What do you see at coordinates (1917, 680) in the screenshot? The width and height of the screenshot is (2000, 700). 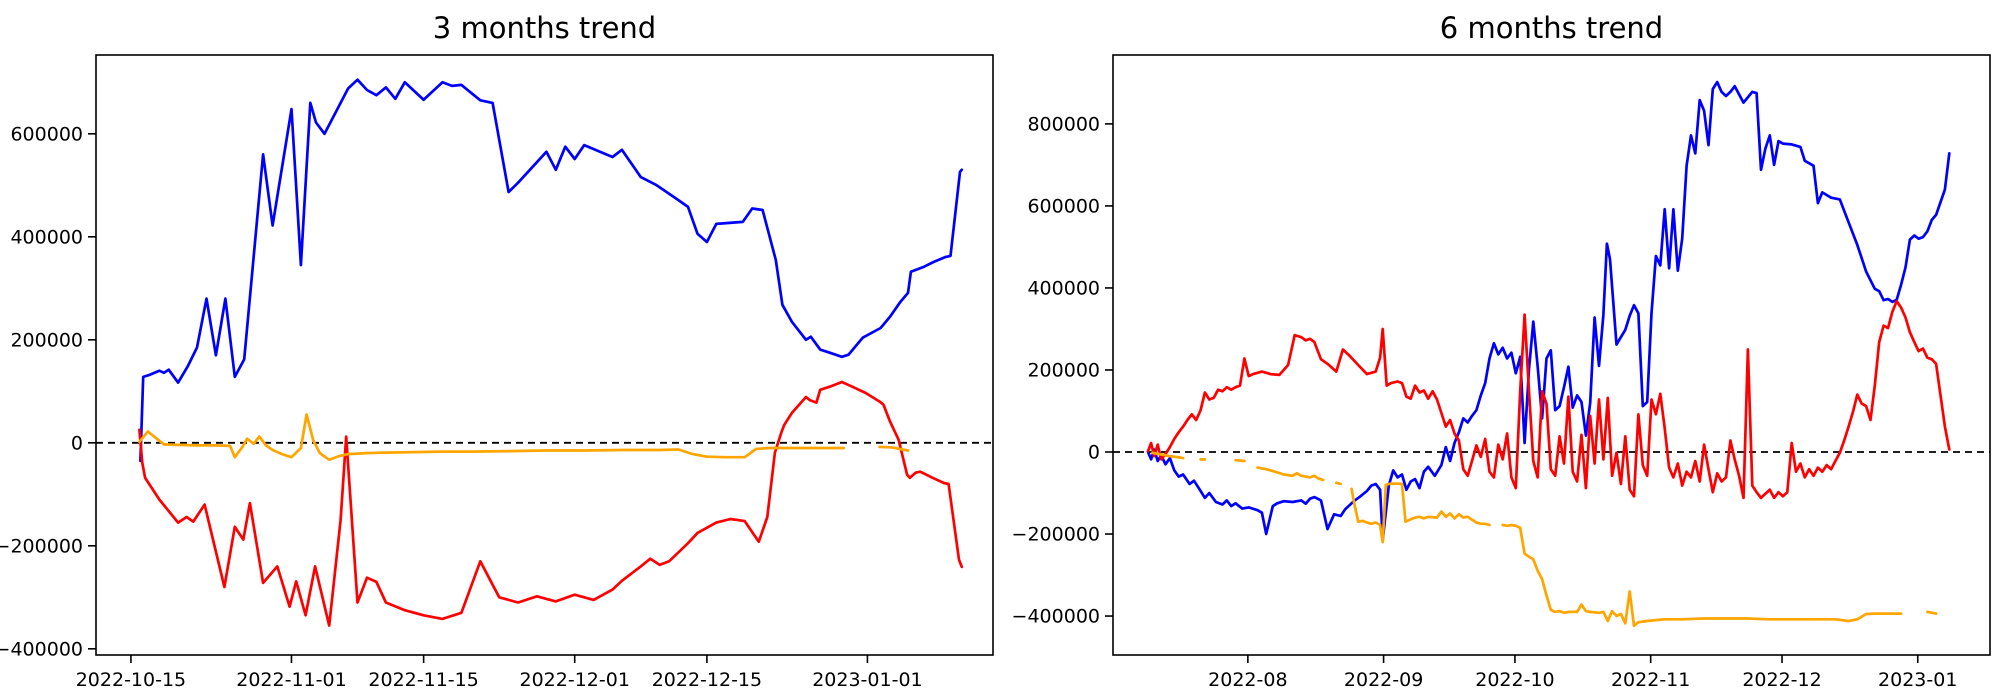 I see `x-tick-label: 2023-01` at bounding box center [1917, 680].